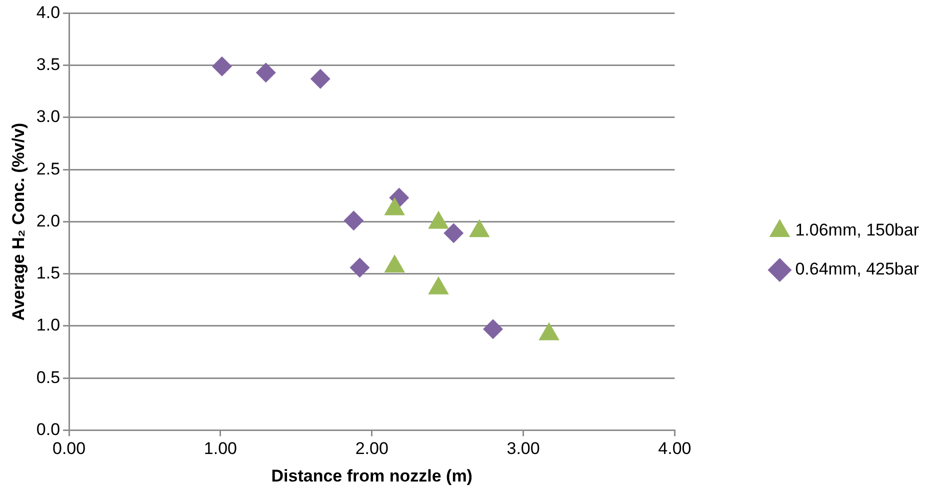 Image resolution: width=943 pixels, height=496 pixels. Describe the element at coordinates (48, 12) in the screenshot. I see `y-tick-label: 4.0` at that location.